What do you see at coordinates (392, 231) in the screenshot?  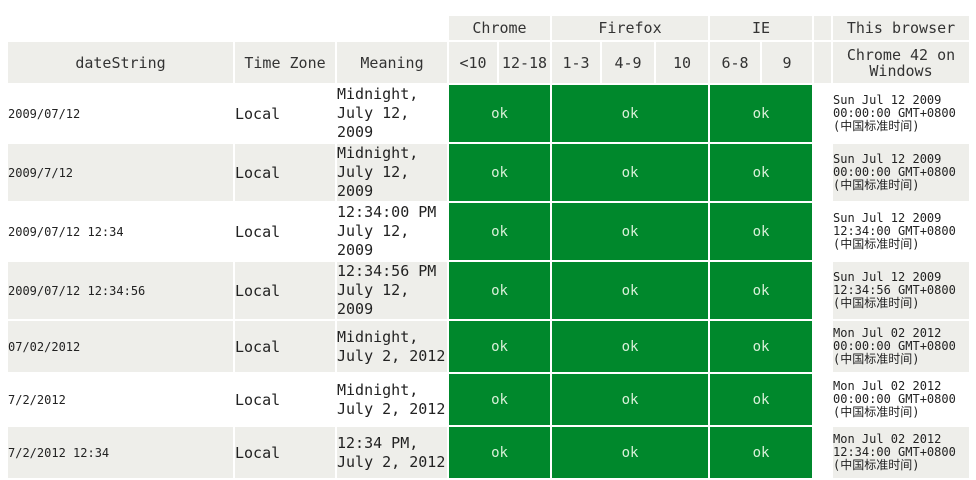 I see `meaning-cell: 12:34:00 PM July 12, 2009` at bounding box center [392, 231].